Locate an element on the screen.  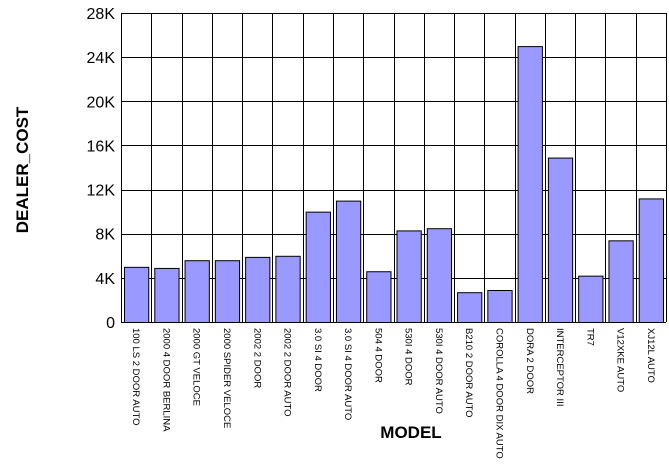
x-tick-label: 2000 4 DOOR BERLINA is located at coordinates (165, 380).